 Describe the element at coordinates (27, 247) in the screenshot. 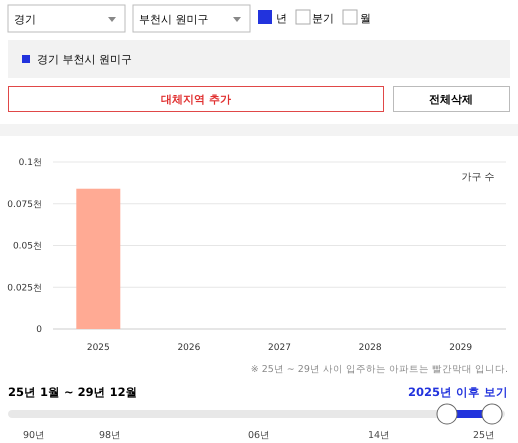

I see `y-tick-label: 0.05천` at that location.